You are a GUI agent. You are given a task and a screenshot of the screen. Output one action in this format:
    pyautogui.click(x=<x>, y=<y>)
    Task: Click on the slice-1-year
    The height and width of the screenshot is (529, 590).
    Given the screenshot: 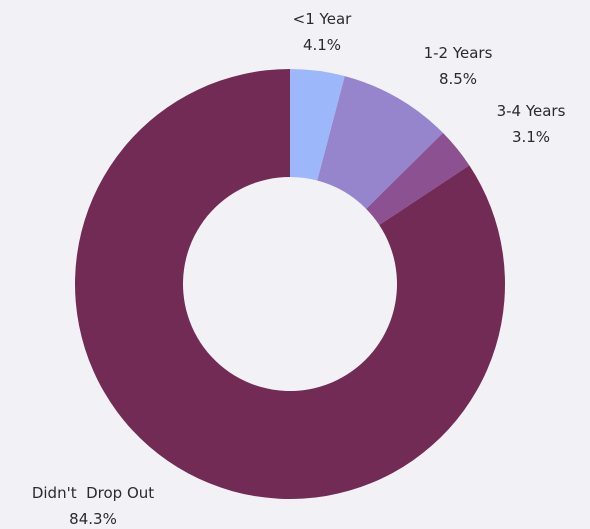 What is the action you would take?
    pyautogui.click(x=317, y=125)
    